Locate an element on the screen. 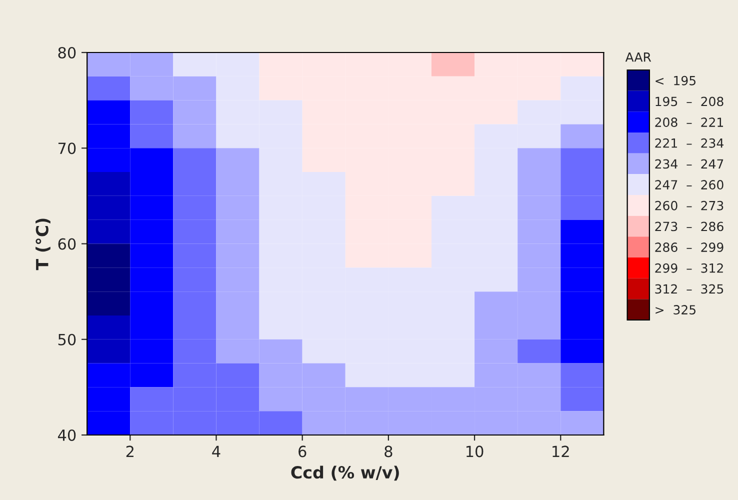 The height and width of the screenshot is (500, 738). color-bar-label: 234 – 247 is located at coordinates (689, 164).